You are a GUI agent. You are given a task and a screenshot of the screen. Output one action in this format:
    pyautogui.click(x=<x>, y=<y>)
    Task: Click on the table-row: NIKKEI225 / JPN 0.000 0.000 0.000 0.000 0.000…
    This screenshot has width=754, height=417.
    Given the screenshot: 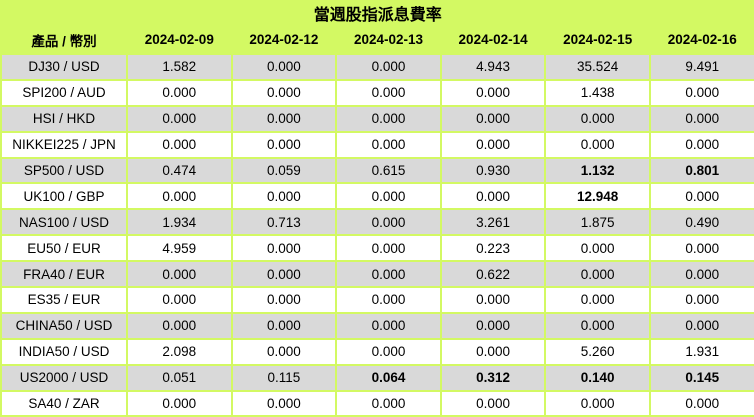 What is the action you would take?
    pyautogui.click(x=377, y=144)
    